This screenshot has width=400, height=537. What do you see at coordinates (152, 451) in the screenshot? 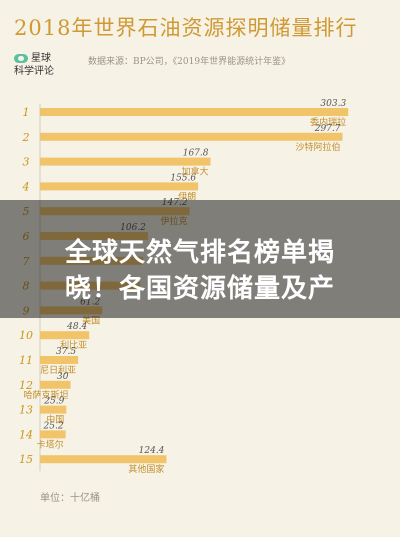
I see `value-label: 124.4` at bounding box center [152, 451].